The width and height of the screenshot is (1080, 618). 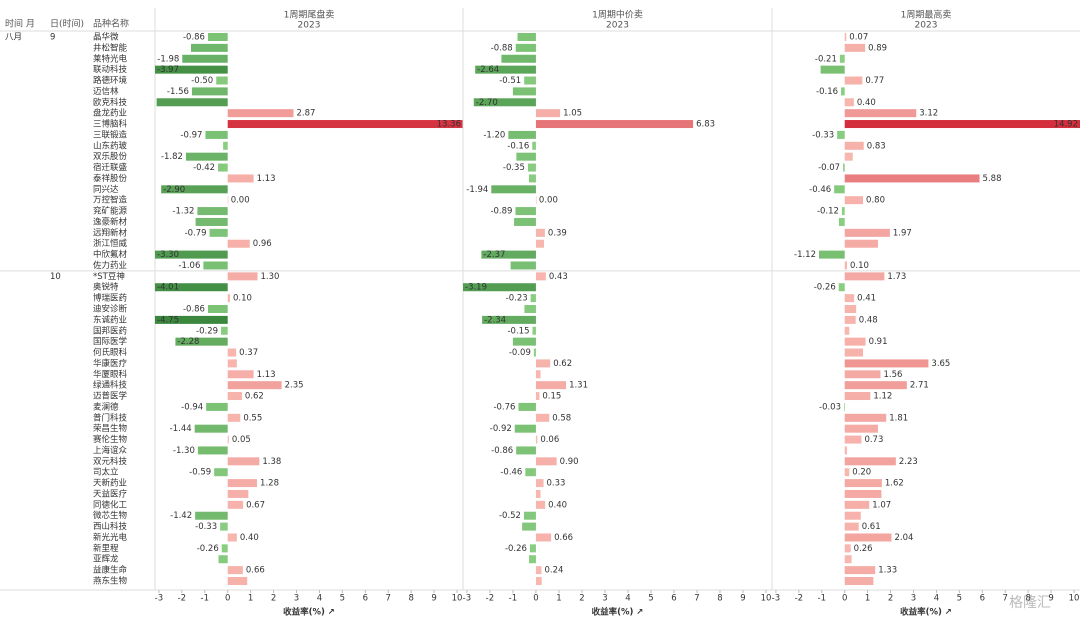 I want to click on data-label: 0.39, so click(x=557, y=233).